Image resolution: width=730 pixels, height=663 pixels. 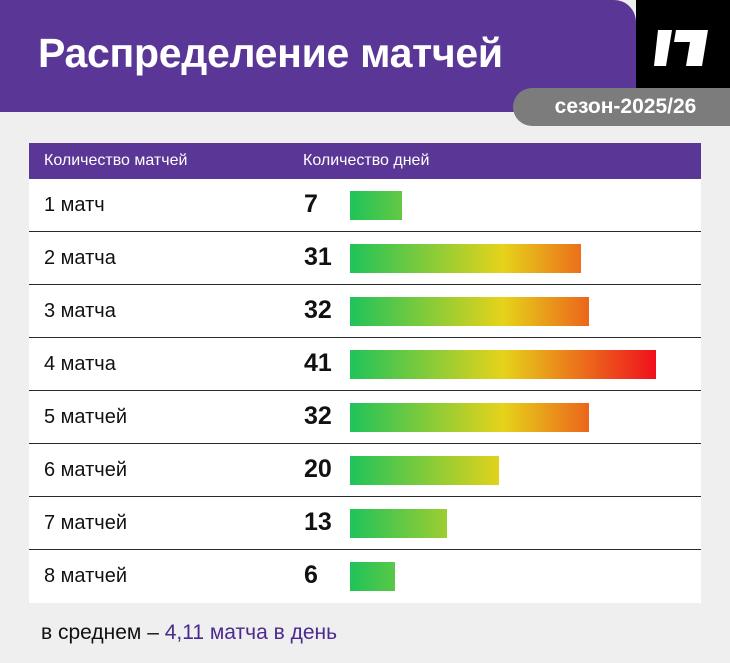 I want to click on table-row: 7 матчей 13, so click(x=365, y=523).